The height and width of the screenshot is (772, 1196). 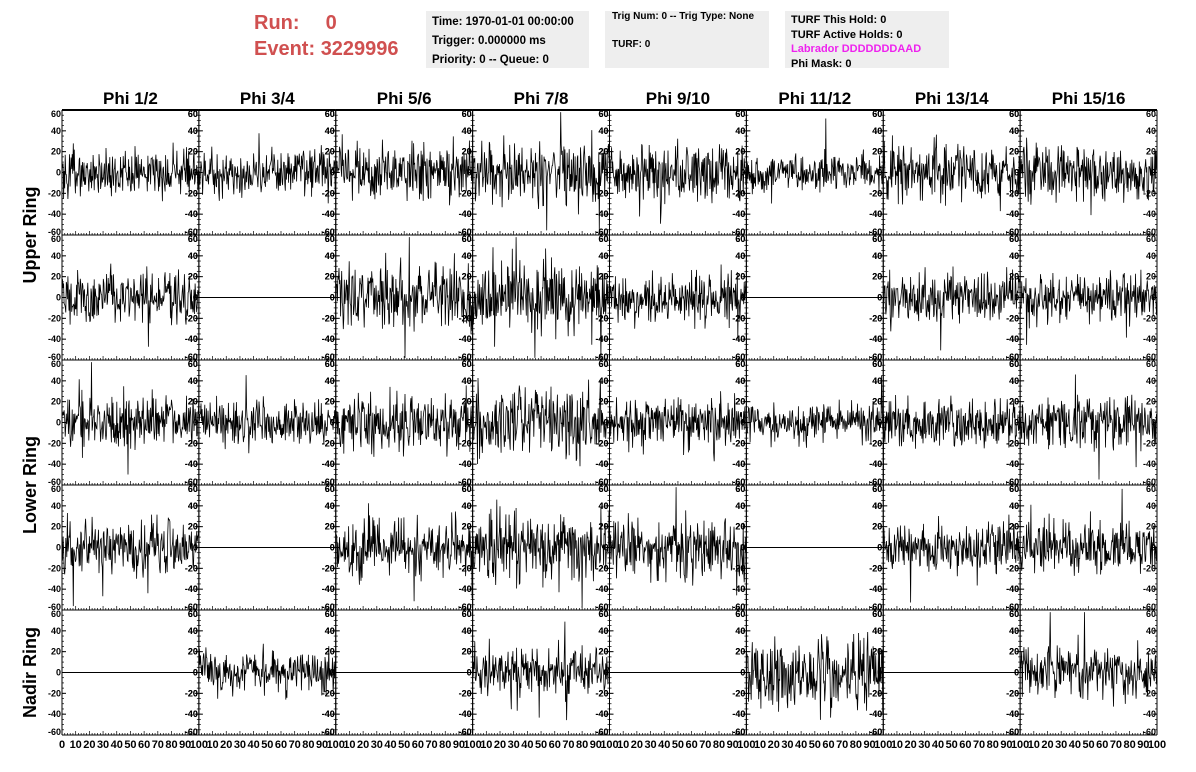 I want to click on event-label: Event:, so click(x=285, y=49).